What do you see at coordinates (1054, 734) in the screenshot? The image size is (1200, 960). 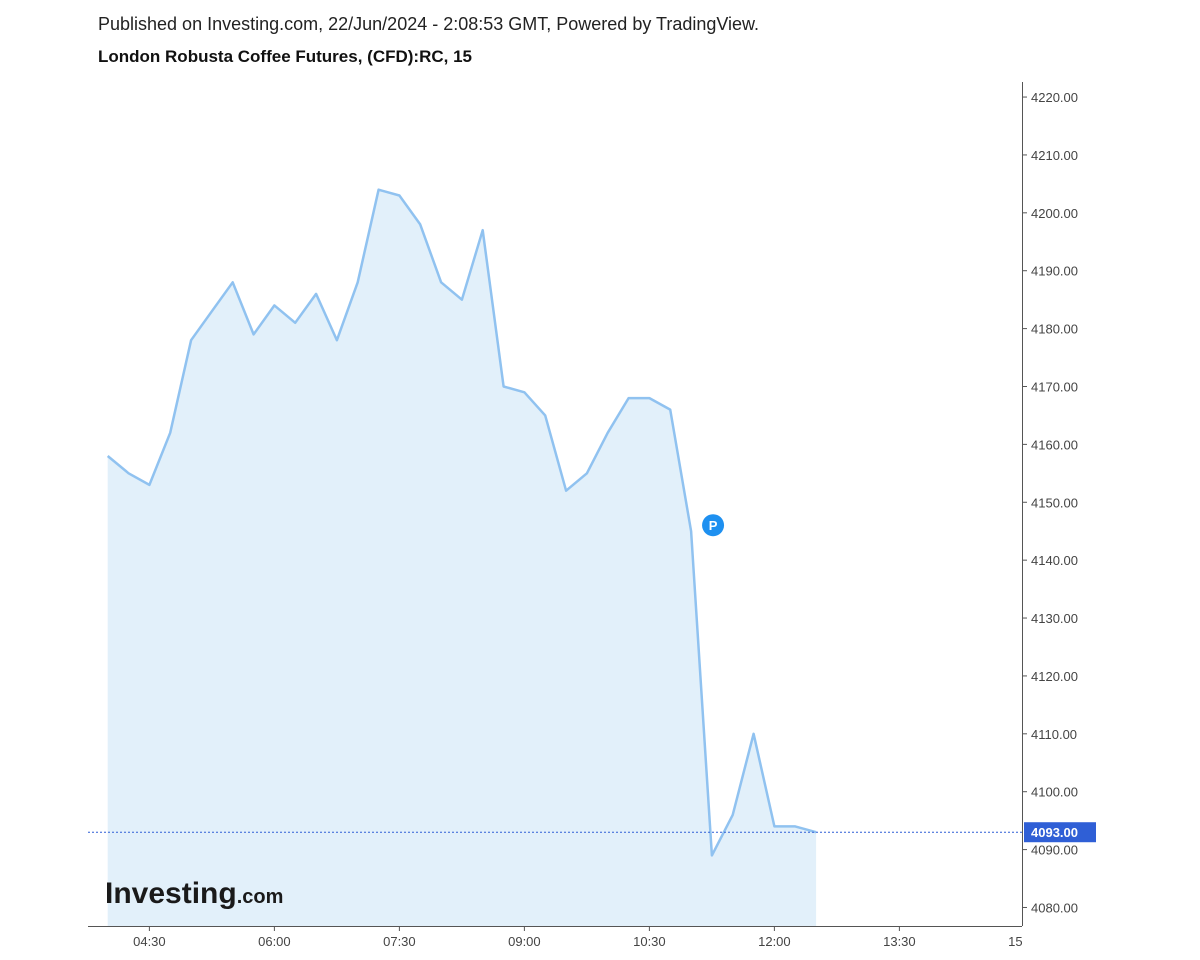 I see `y-tick-label: 4110.00` at bounding box center [1054, 734].